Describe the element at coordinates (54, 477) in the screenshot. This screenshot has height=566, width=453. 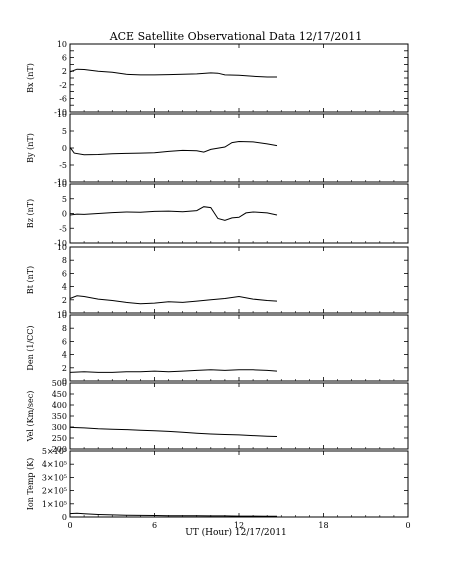
I see `y-tick-label: 3×10⁵` at that location.